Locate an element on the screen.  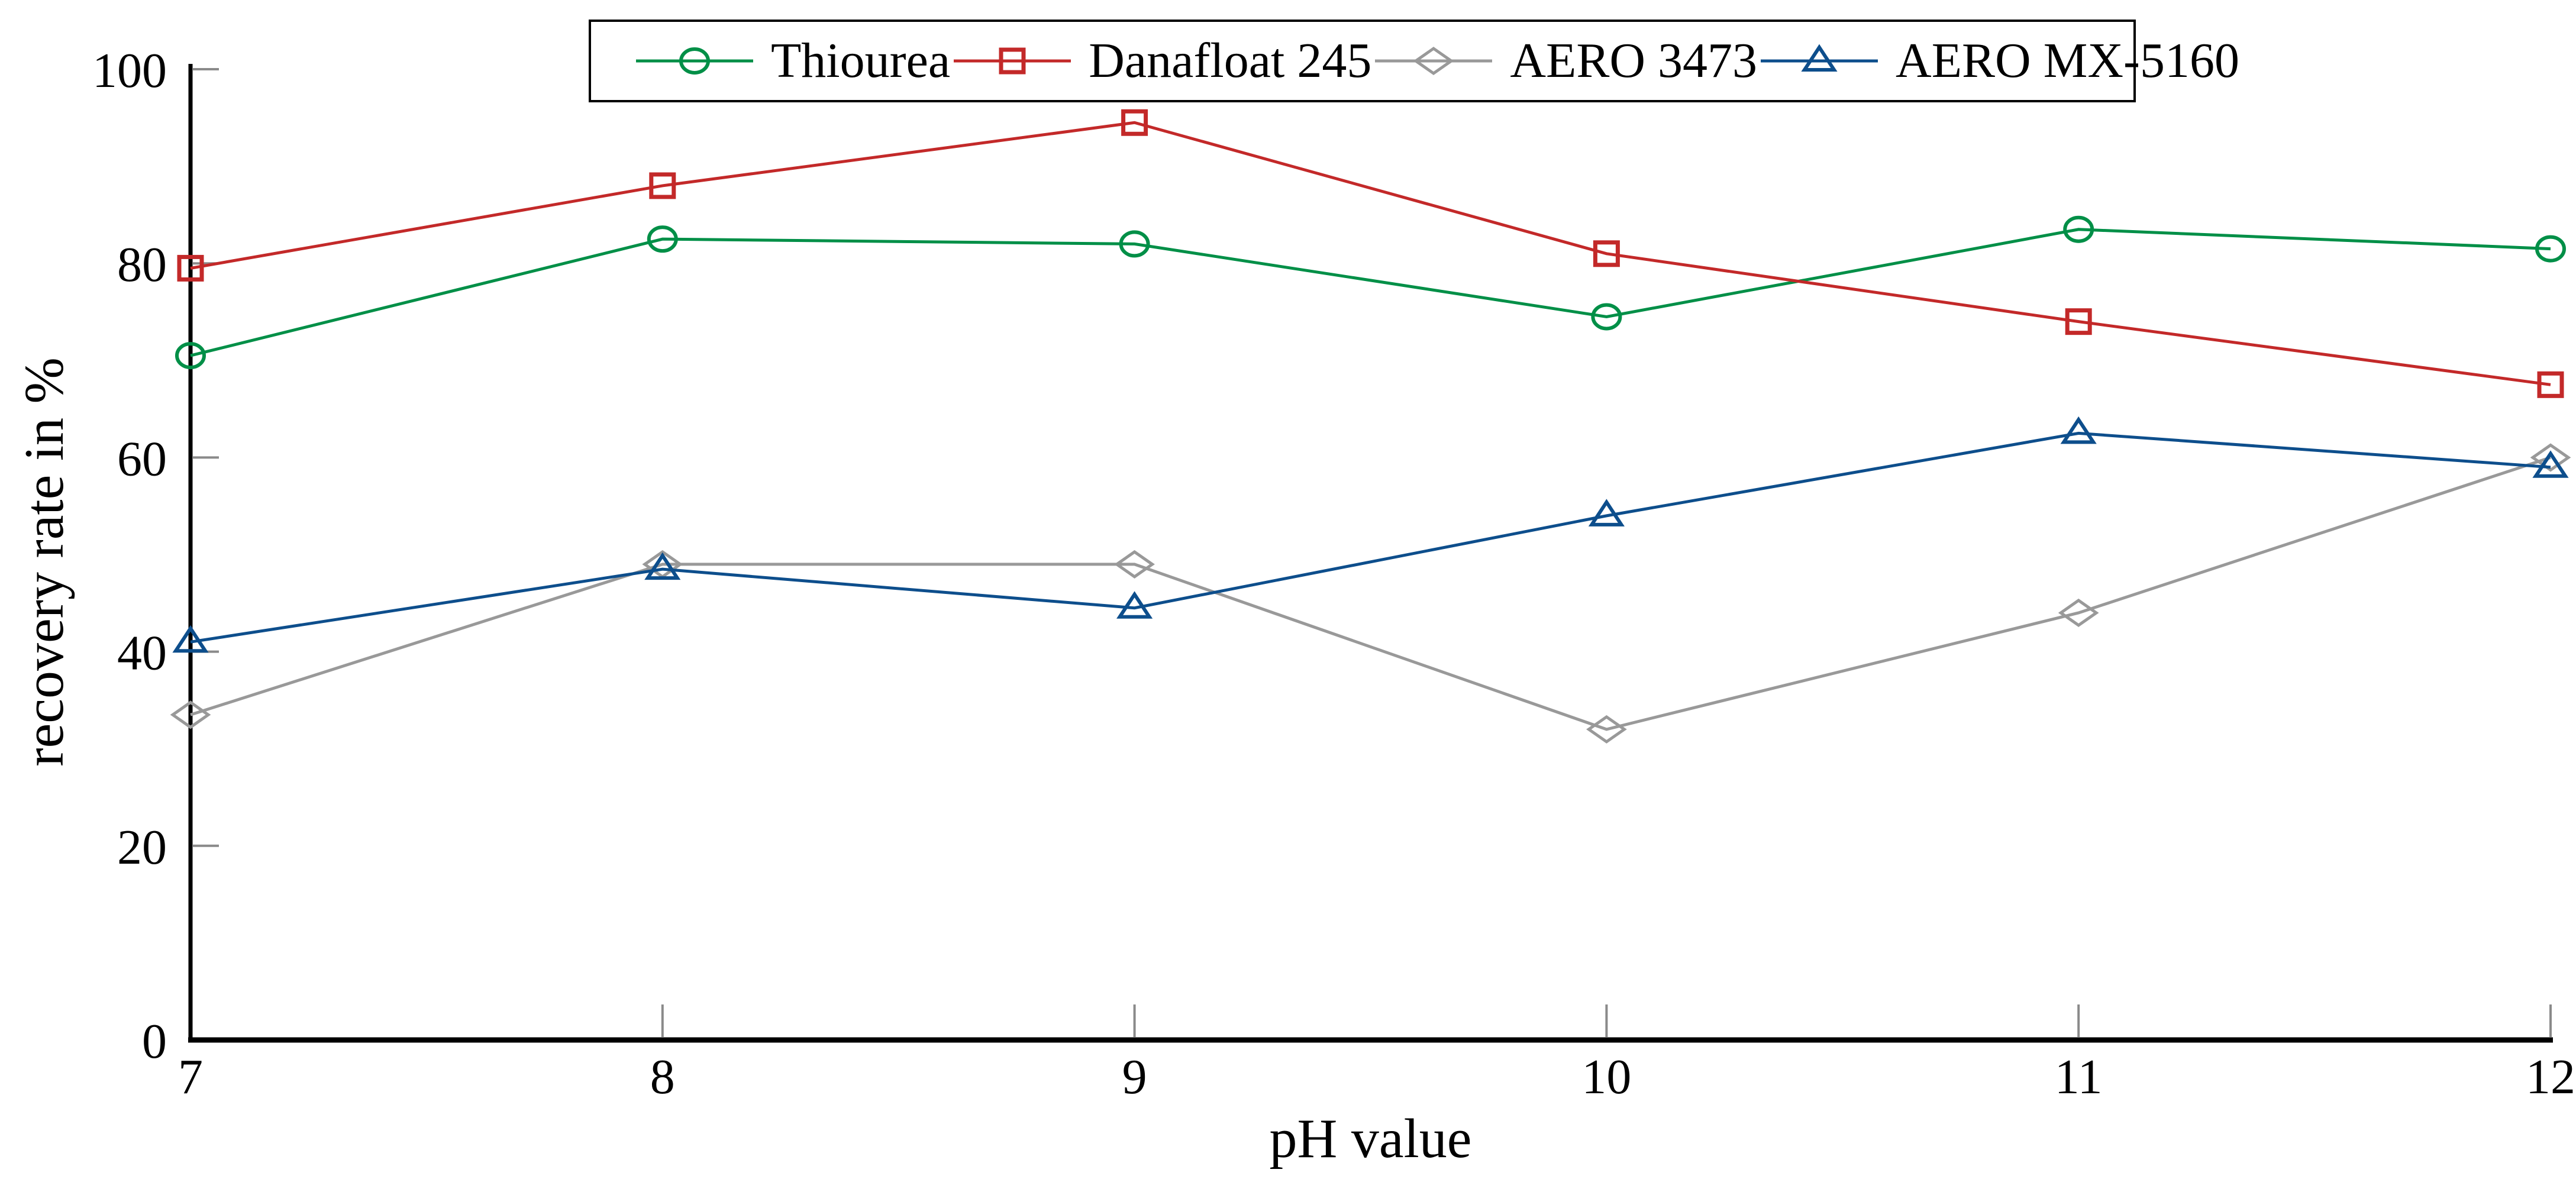
series-thiourea is located at coordinates (1370, 292).